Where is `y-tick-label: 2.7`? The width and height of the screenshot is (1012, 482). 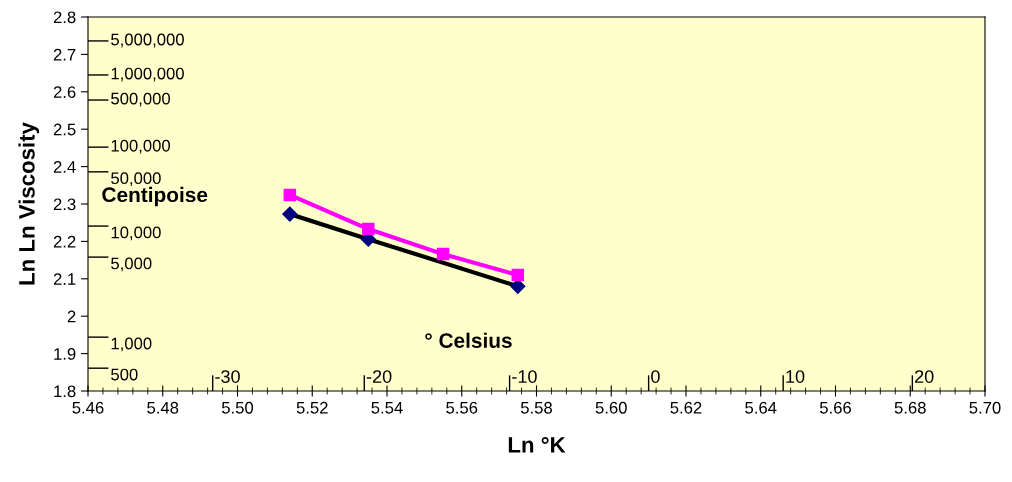 y-tick-label: 2.7 is located at coordinates (64, 54).